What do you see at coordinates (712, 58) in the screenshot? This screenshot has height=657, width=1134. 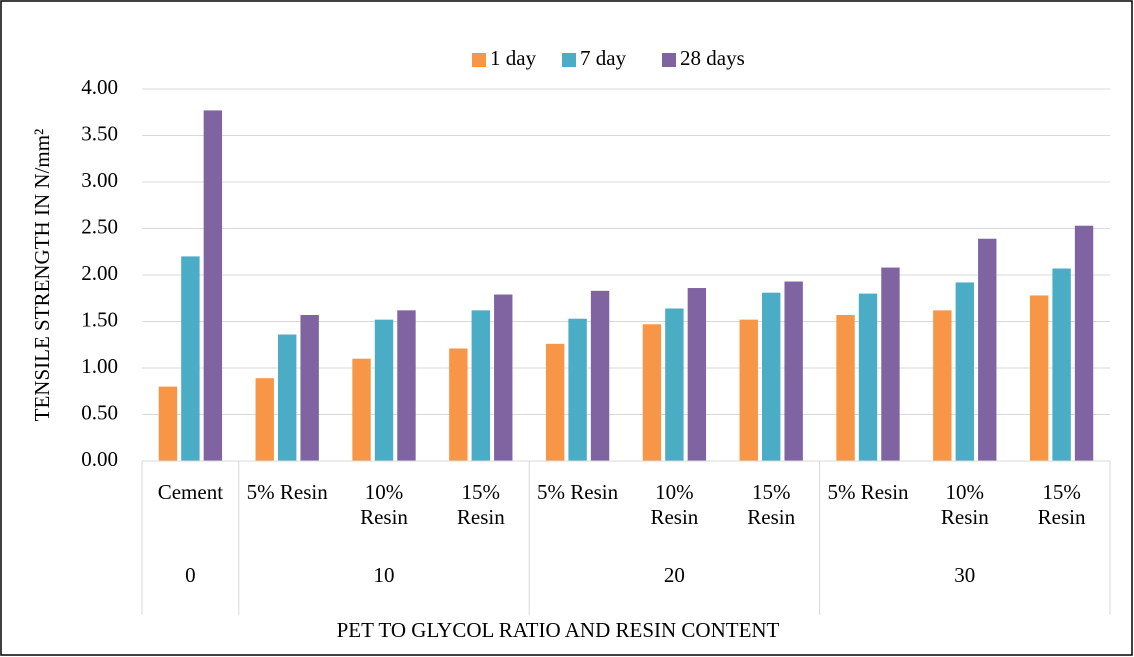 I see `legend-label: 28 days` at bounding box center [712, 58].